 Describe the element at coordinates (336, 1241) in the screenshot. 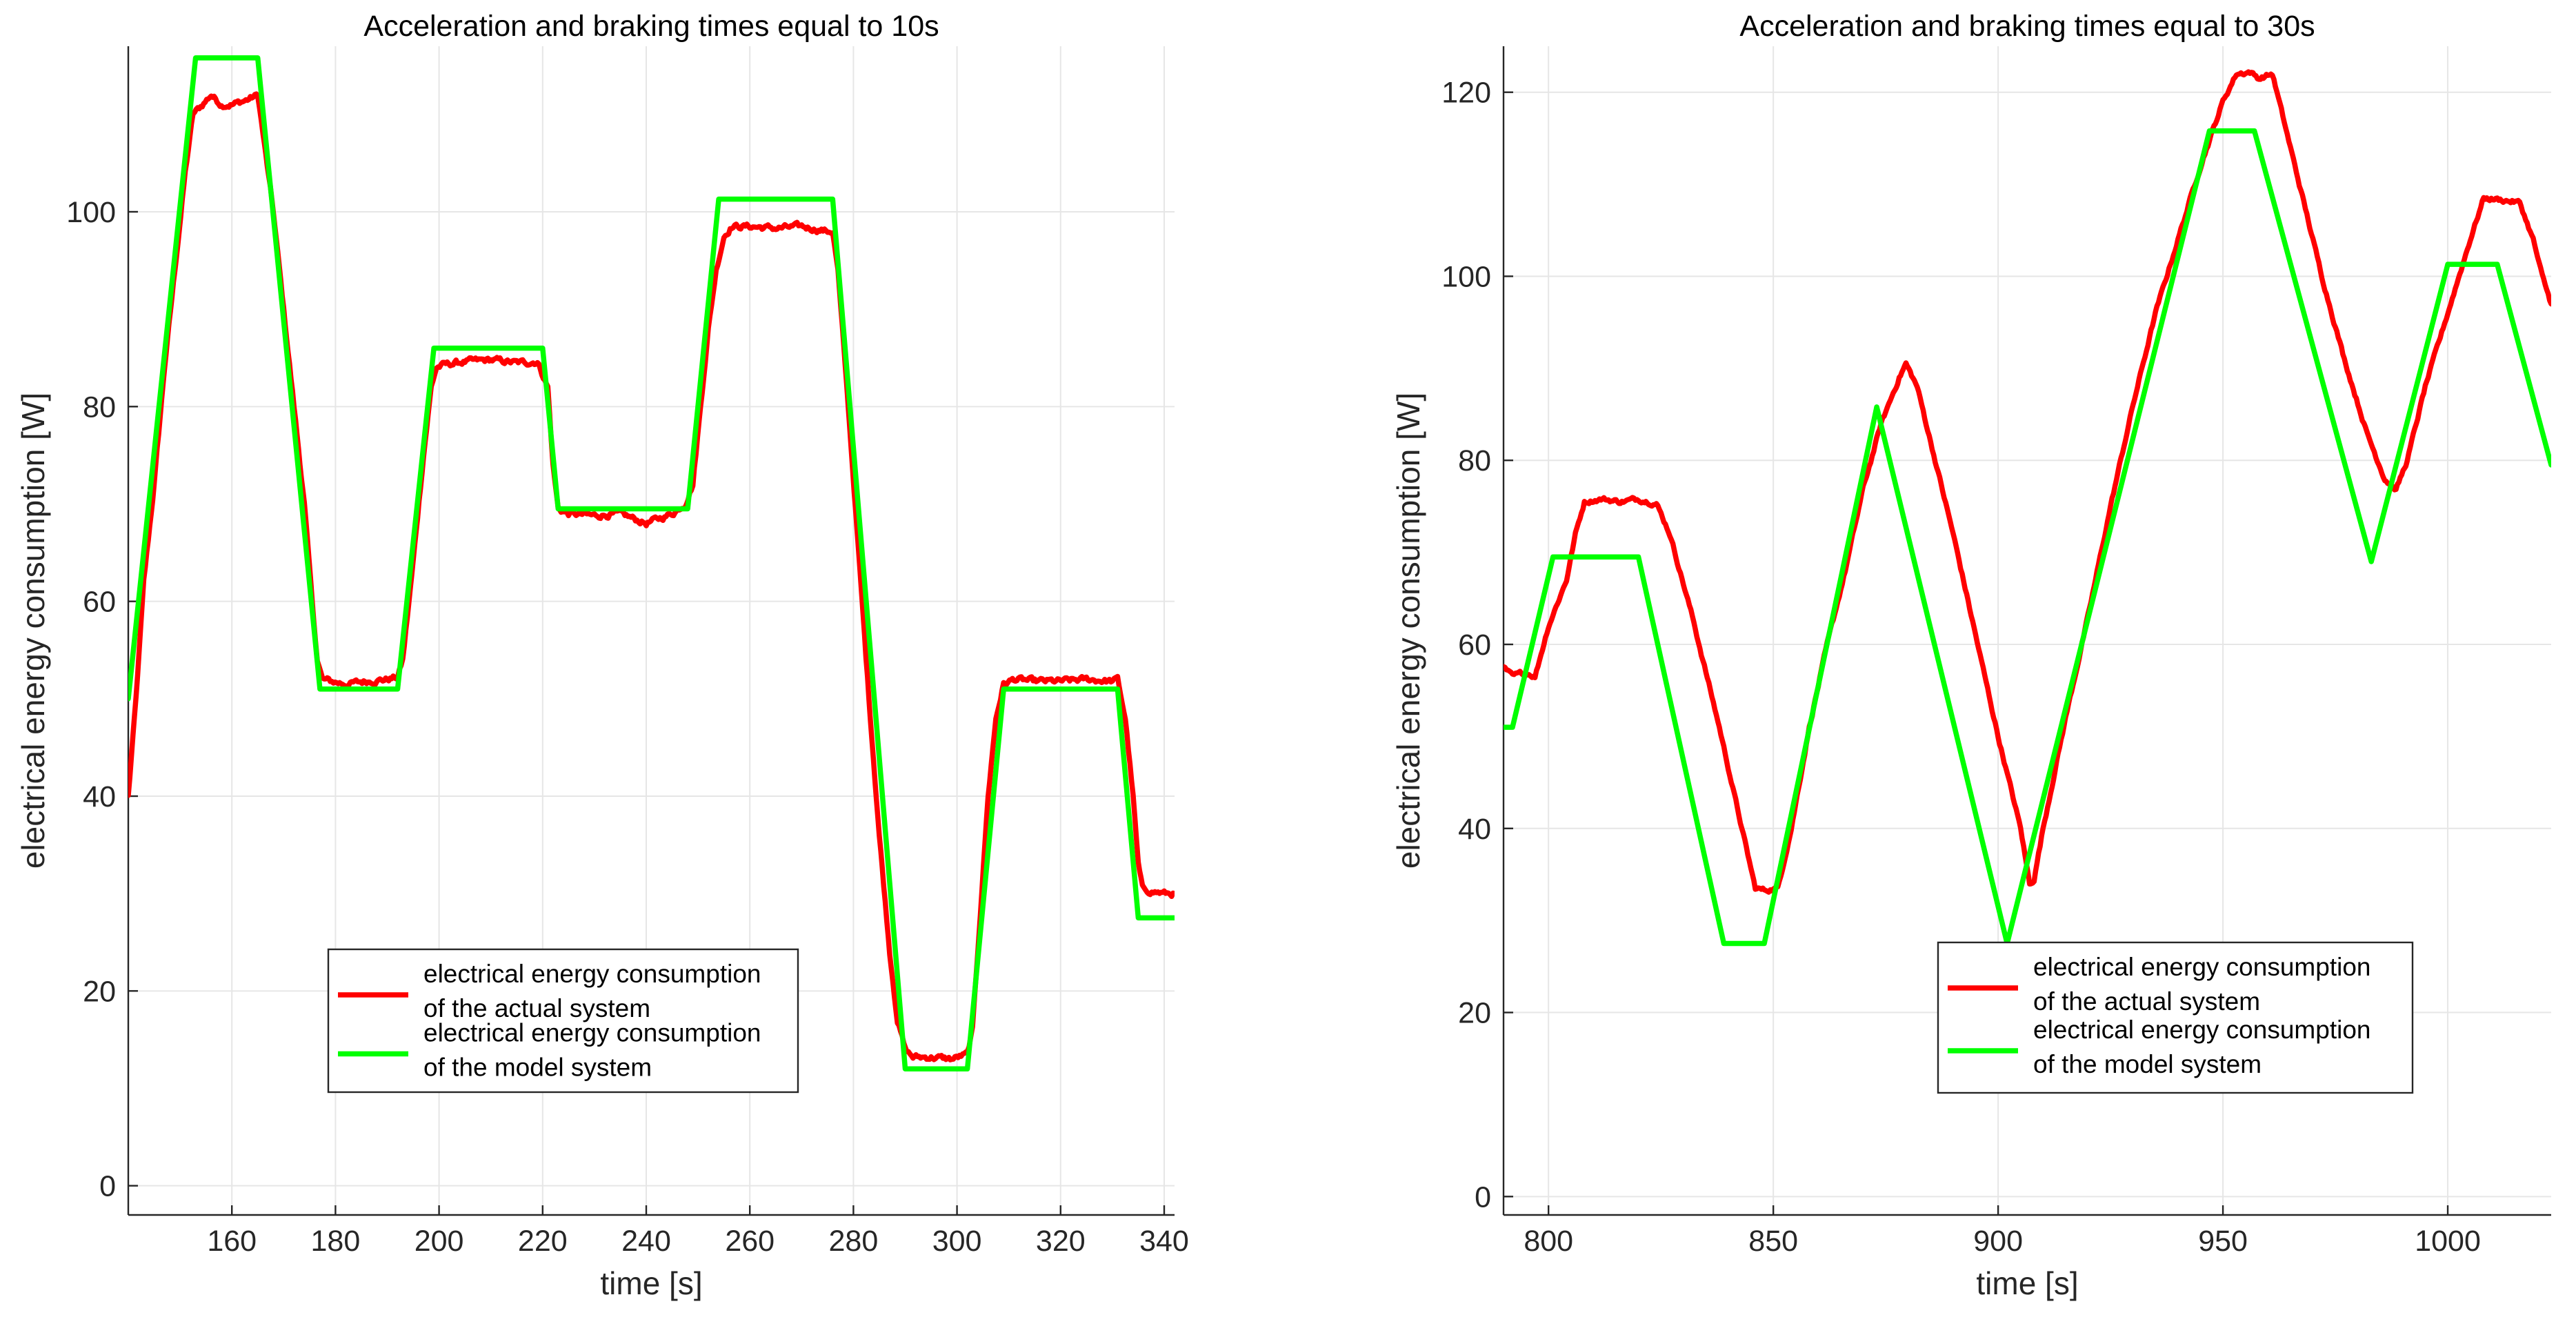

I see `x-tick-label: 180` at that location.